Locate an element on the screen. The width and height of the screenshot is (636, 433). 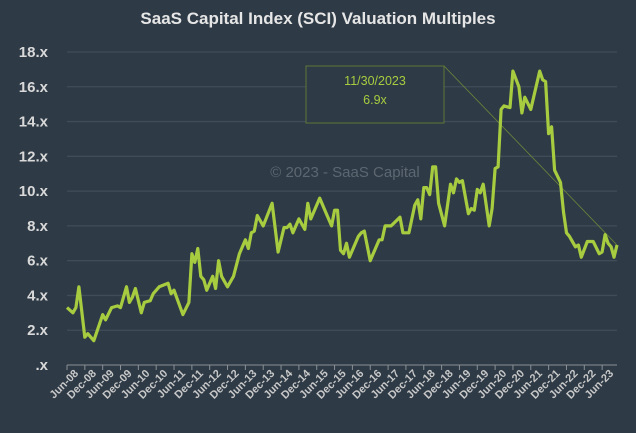
y-tick-label: 8.x is located at coordinates (38, 226).